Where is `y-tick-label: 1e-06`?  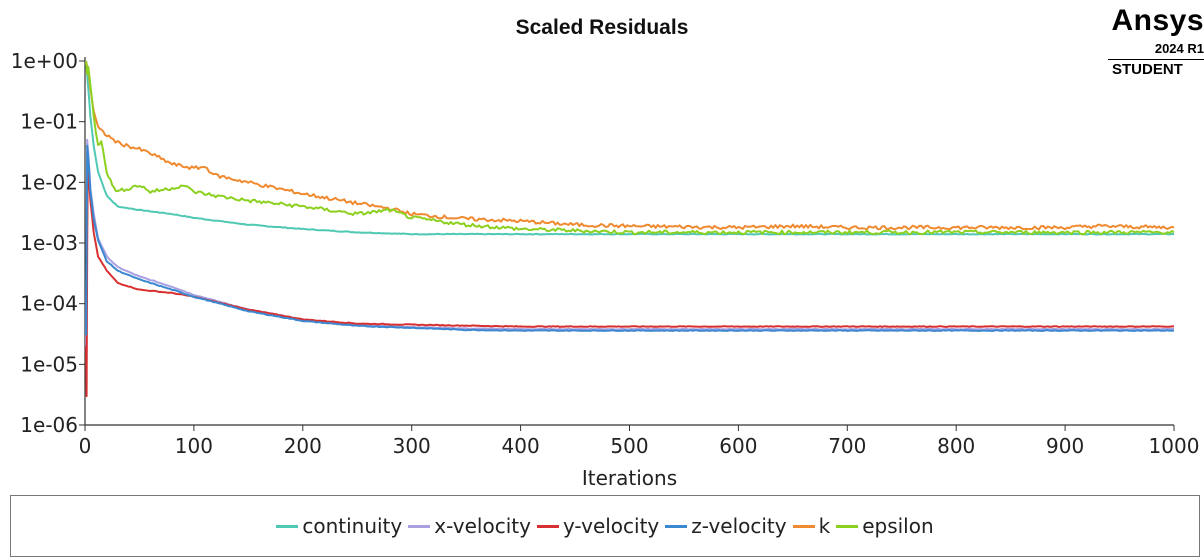
y-tick-label: 1e-06 is located at coordinates (49, 425).